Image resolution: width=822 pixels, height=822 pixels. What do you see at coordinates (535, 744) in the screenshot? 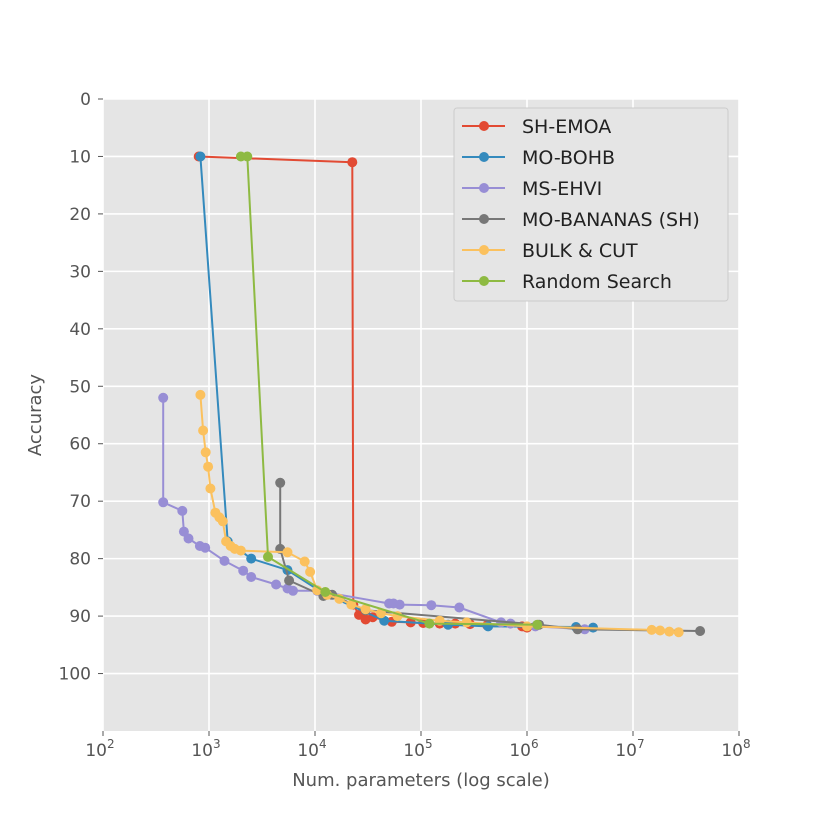
I see `x-tick-exponent: 6` at bounding box center [535, 744].